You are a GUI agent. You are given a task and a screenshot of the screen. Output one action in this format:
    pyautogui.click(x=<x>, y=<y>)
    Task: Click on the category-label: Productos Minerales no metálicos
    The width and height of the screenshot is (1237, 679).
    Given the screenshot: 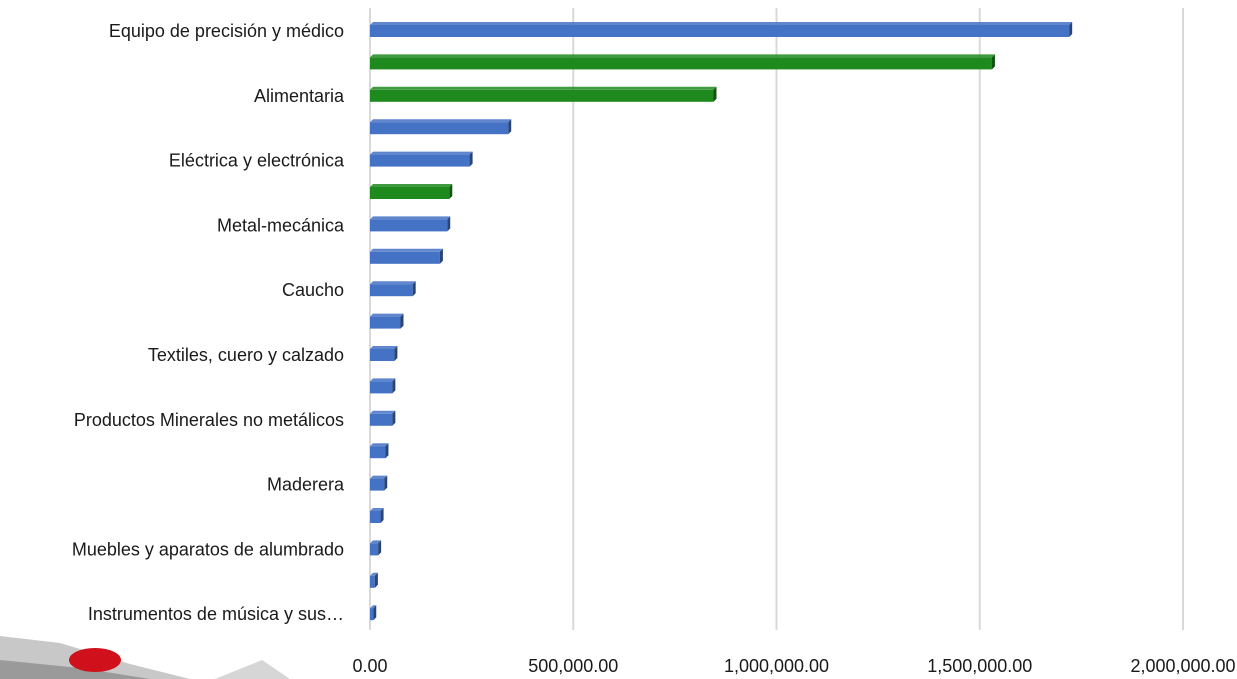 What is the action you would take?
    pyautogui.click(x=209, y=420)
    